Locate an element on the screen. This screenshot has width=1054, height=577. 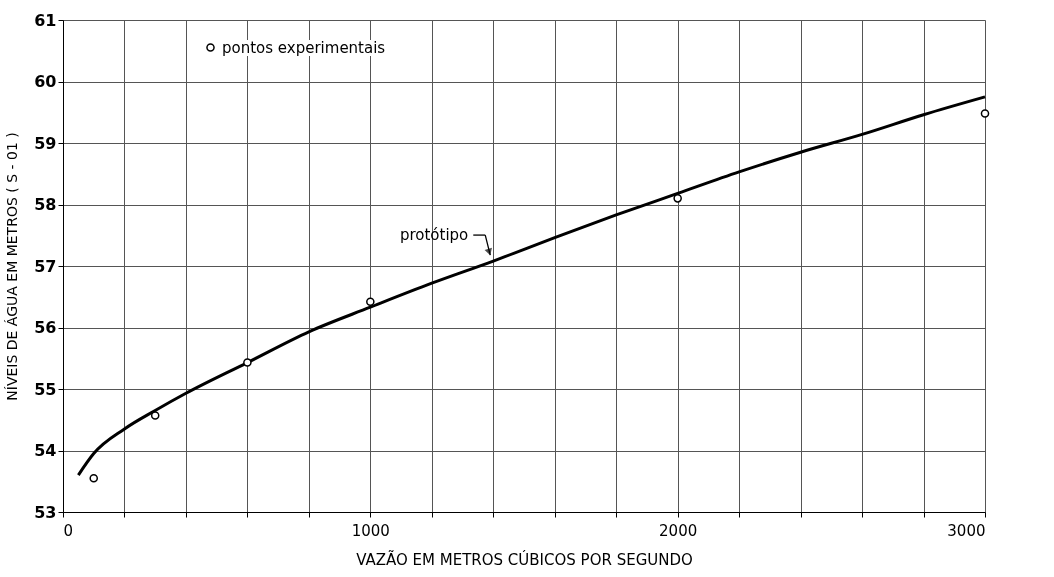
y-tick-label: 59 is located at coordinates (45, 143).